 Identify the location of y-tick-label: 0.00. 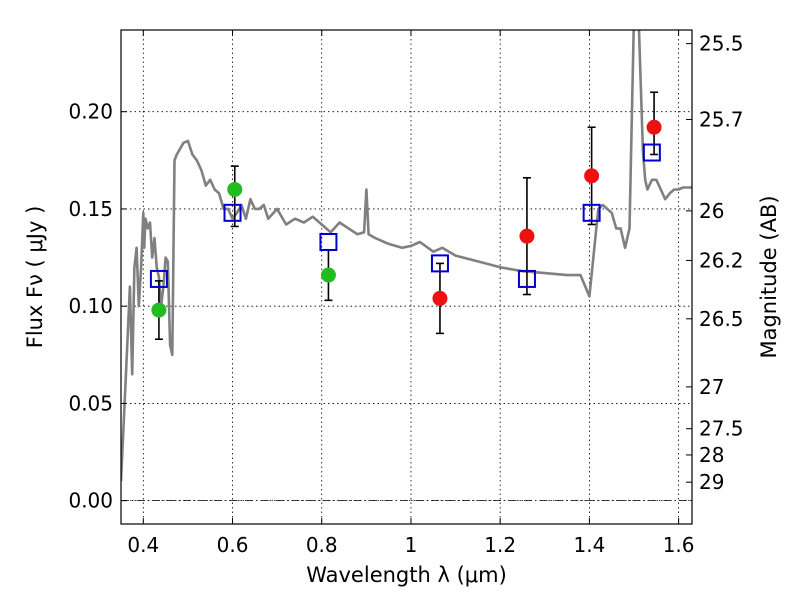
(90, 501).